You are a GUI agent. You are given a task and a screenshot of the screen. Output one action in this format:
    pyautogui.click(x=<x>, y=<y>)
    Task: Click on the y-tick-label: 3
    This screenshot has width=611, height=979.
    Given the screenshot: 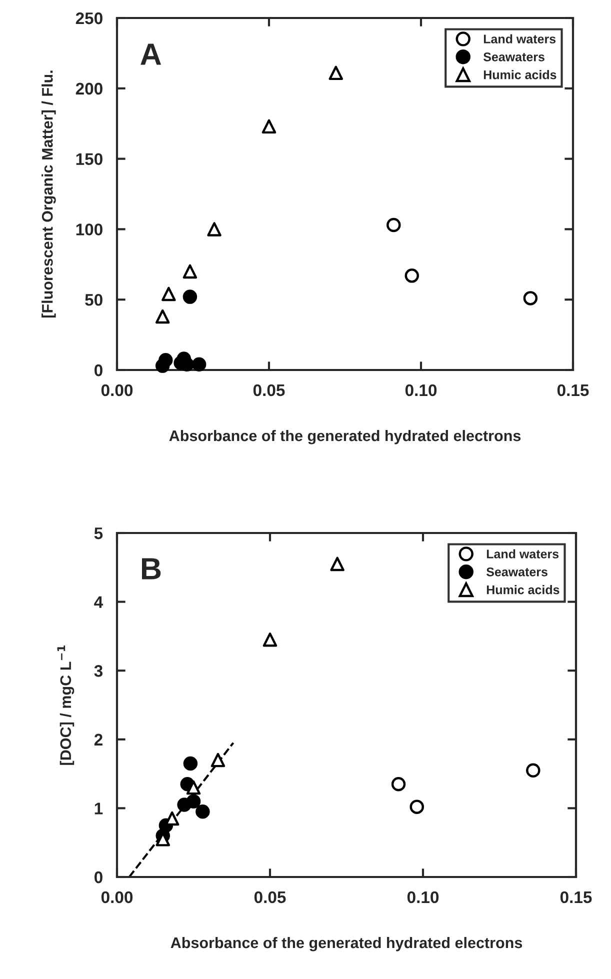 What is the action you would take?
    pyautogui.click(x=98, y=671)
    